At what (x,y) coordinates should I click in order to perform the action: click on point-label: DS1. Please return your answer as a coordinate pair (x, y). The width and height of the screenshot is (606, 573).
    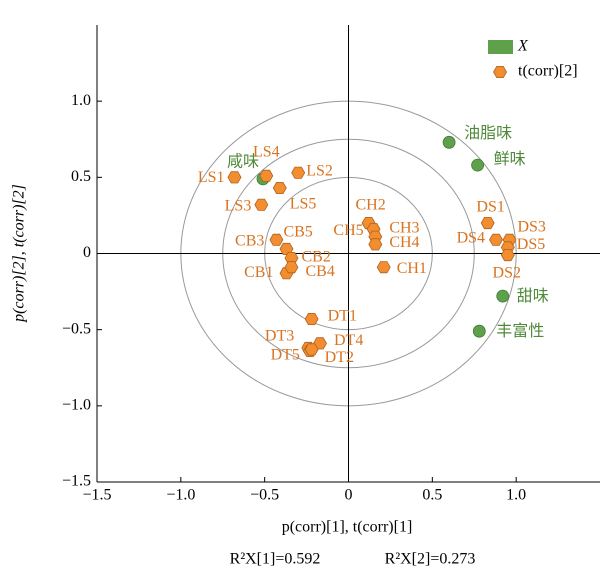
    Looking at the image, I should click on (490, 207).